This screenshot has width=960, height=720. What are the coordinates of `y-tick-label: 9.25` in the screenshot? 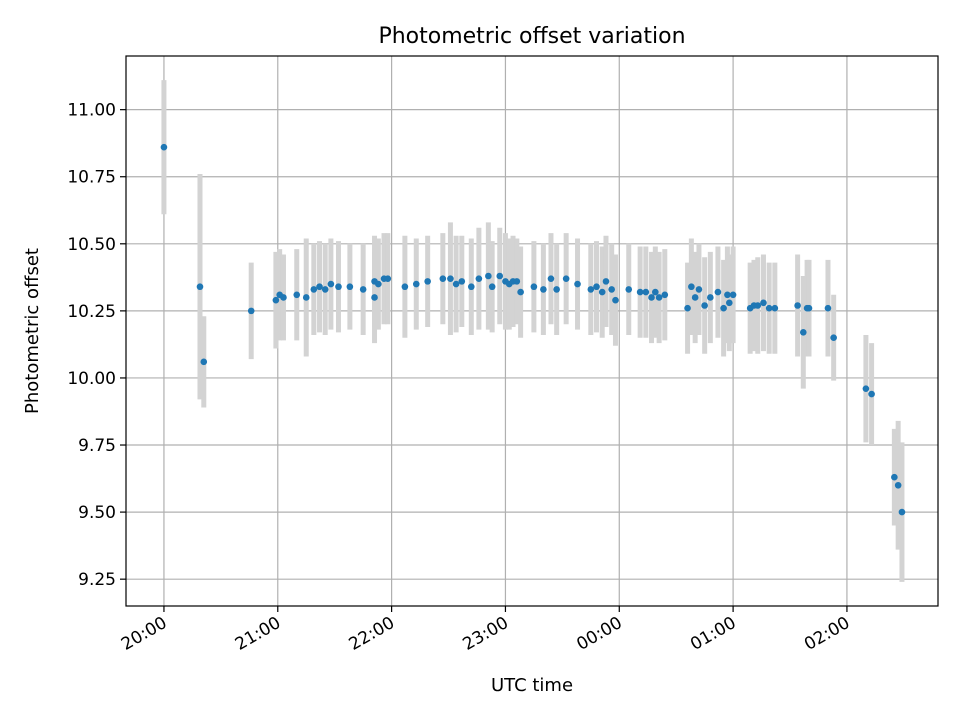 It's located at (97, 580).